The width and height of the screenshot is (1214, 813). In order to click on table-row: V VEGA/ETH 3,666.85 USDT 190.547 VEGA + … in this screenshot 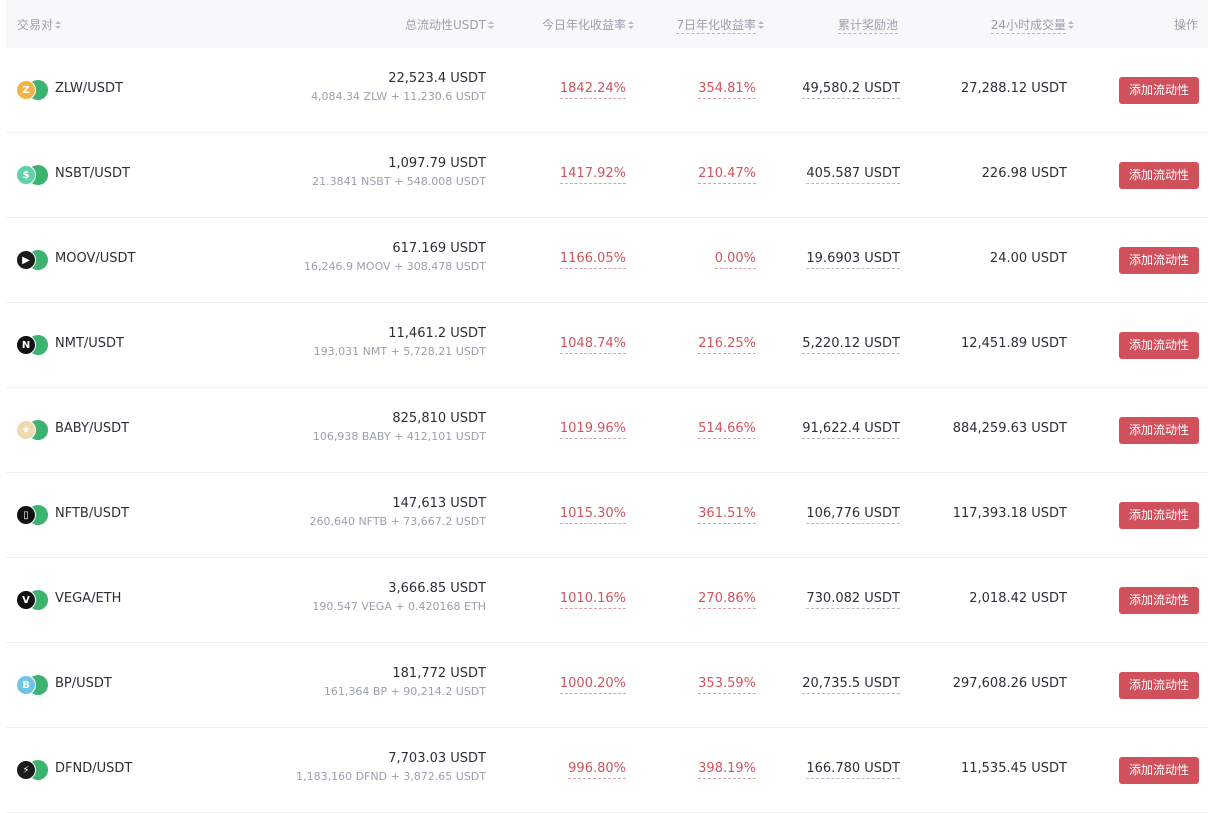, I will do `click(607, 600)`.